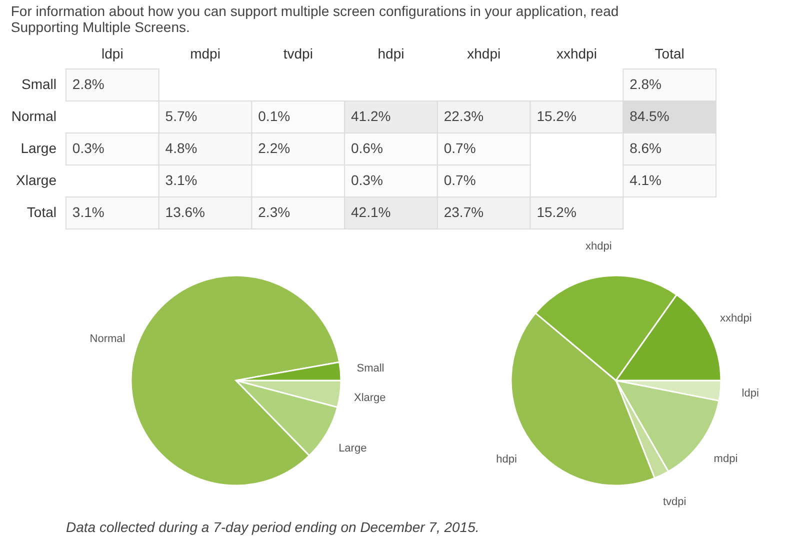  I want to click on y-tick-label: Large, so click(38, 148).